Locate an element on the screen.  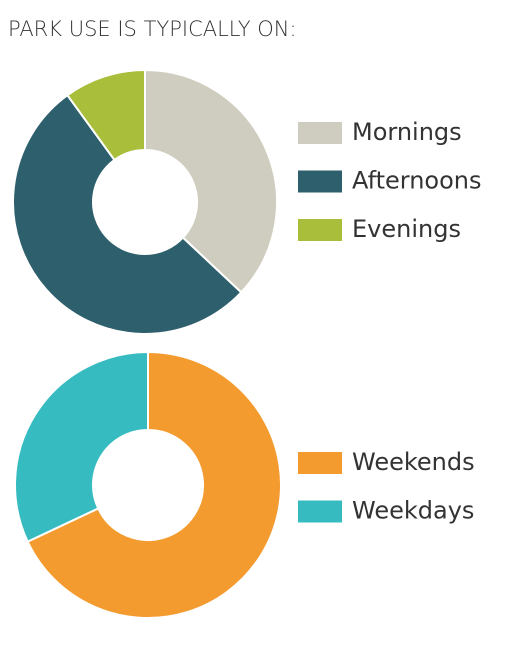
legend-label: Weekdays is located at coordinates (413, 511).